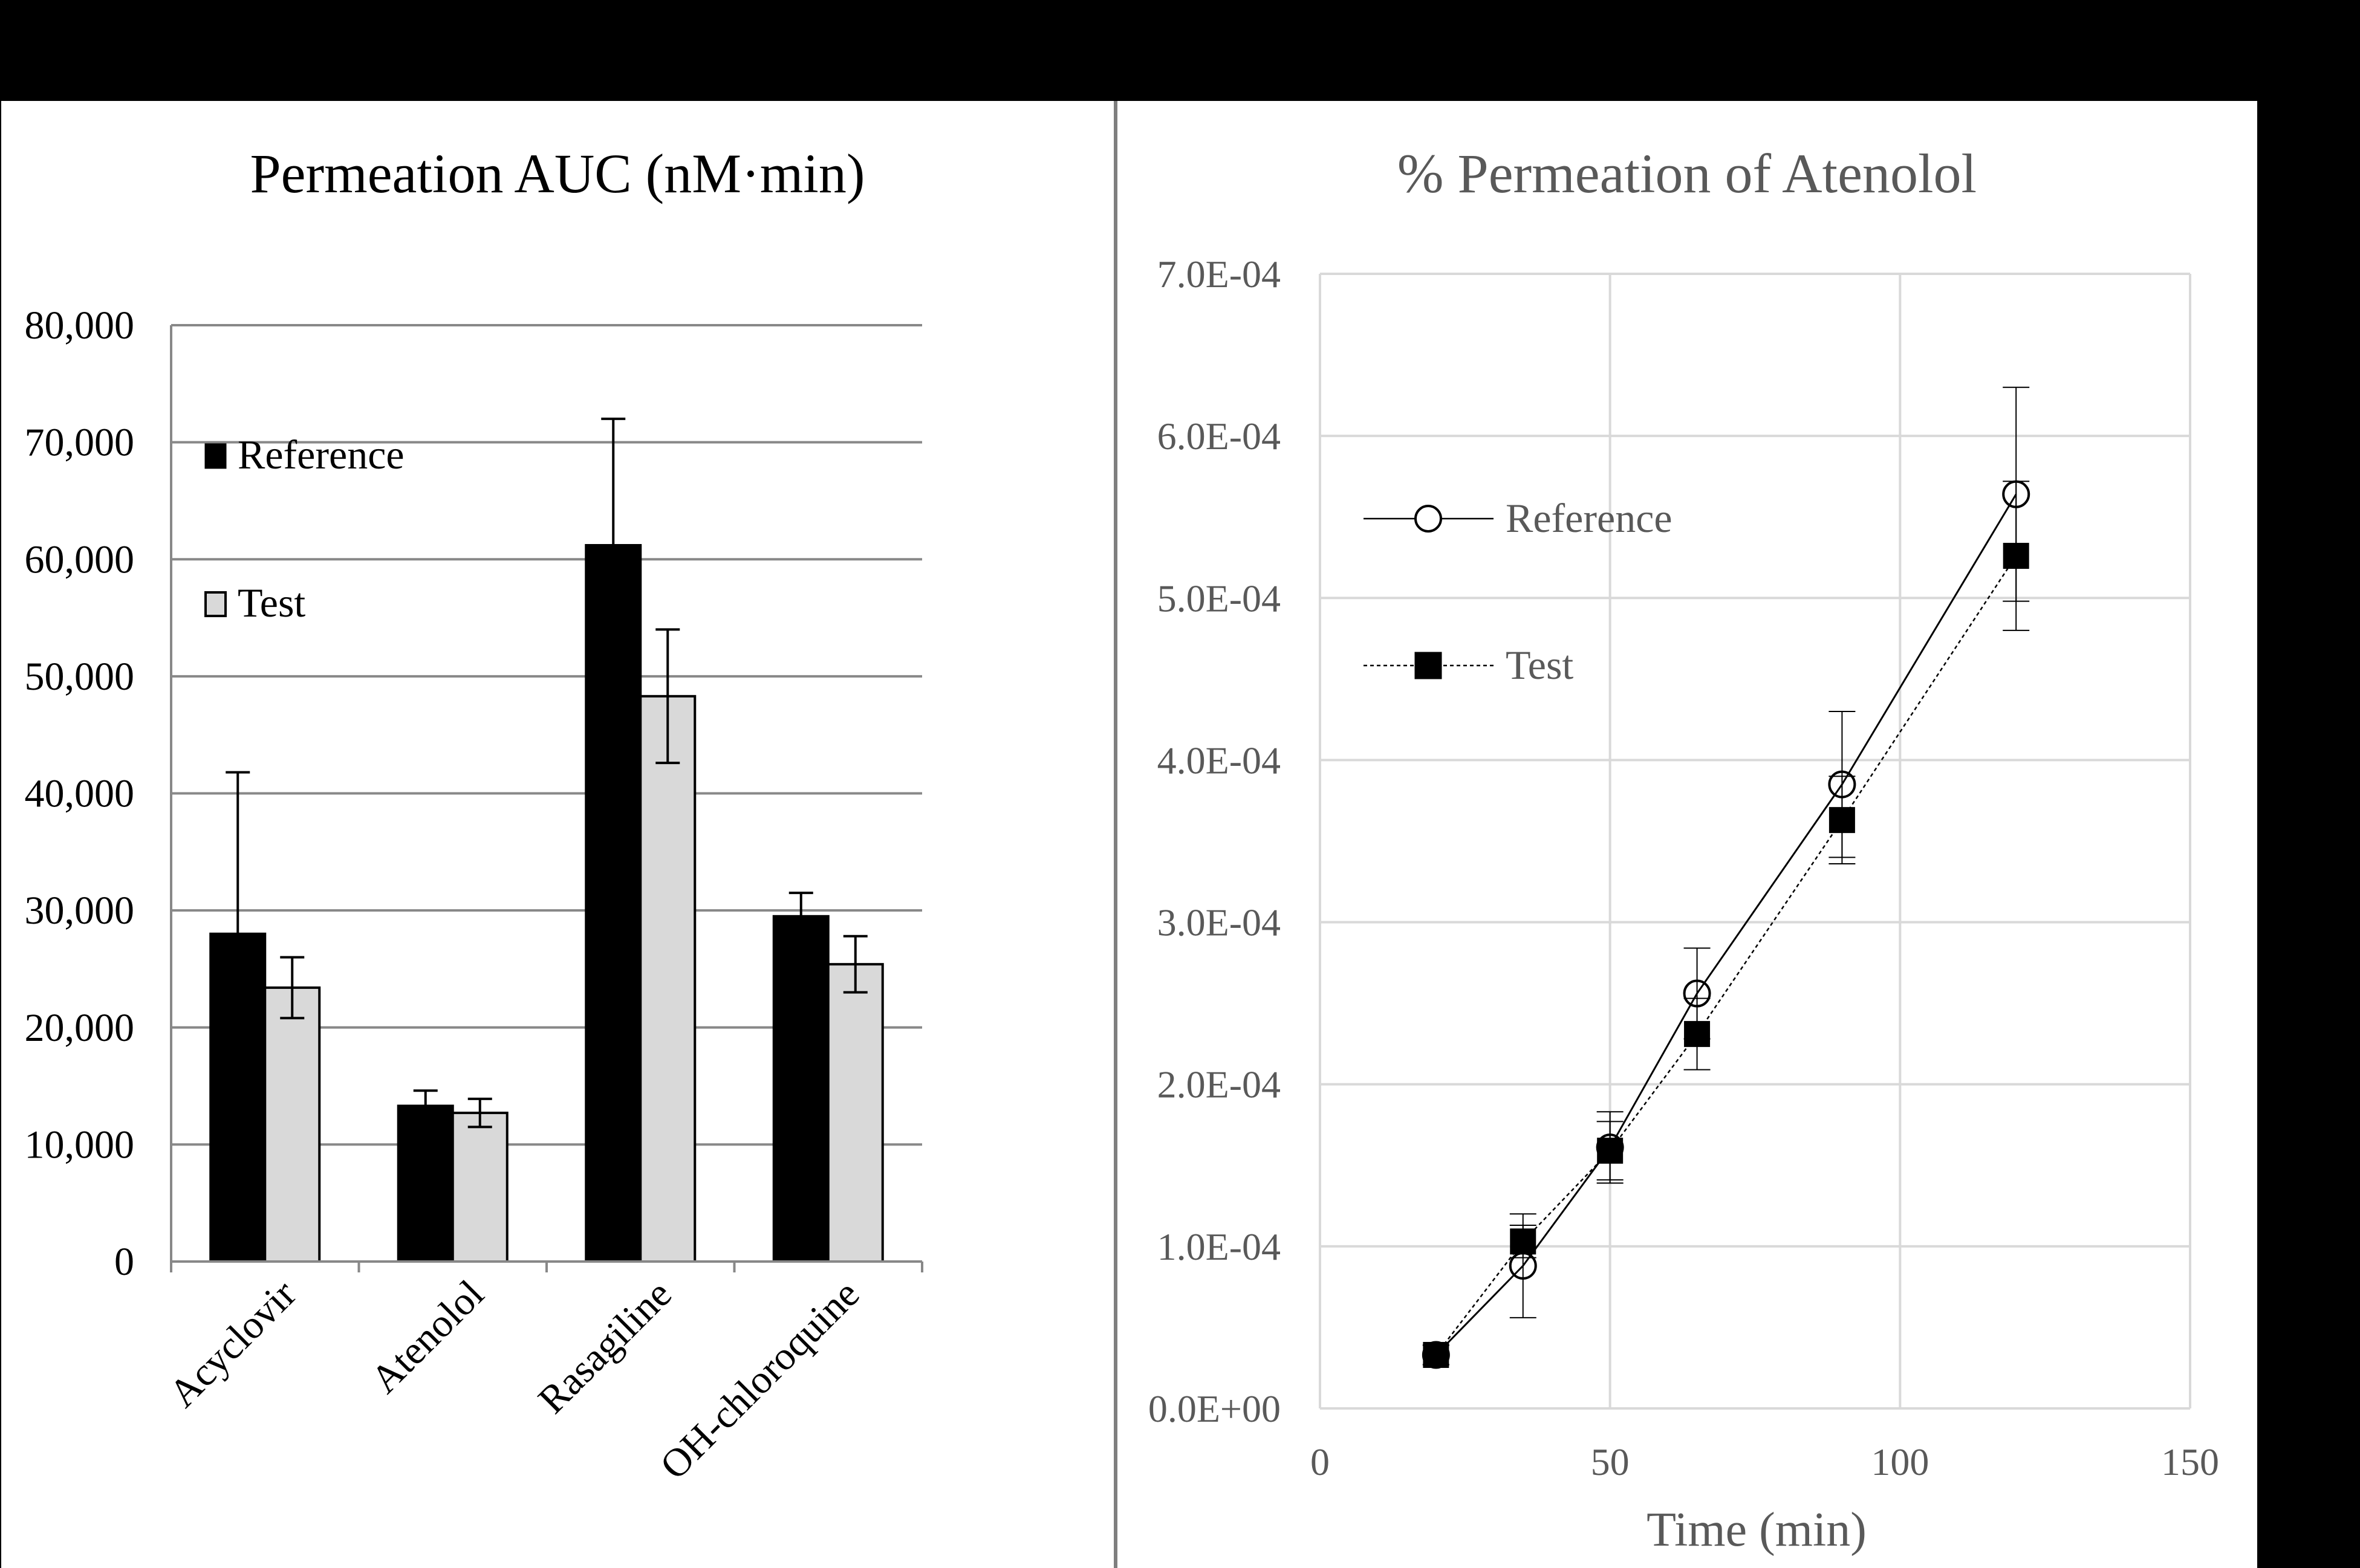  What do you see at coordinates (1219, 436) in the screenshot?
I see `line-y-tick-label: 6.0E-04` at bounding box center [1219, 436].